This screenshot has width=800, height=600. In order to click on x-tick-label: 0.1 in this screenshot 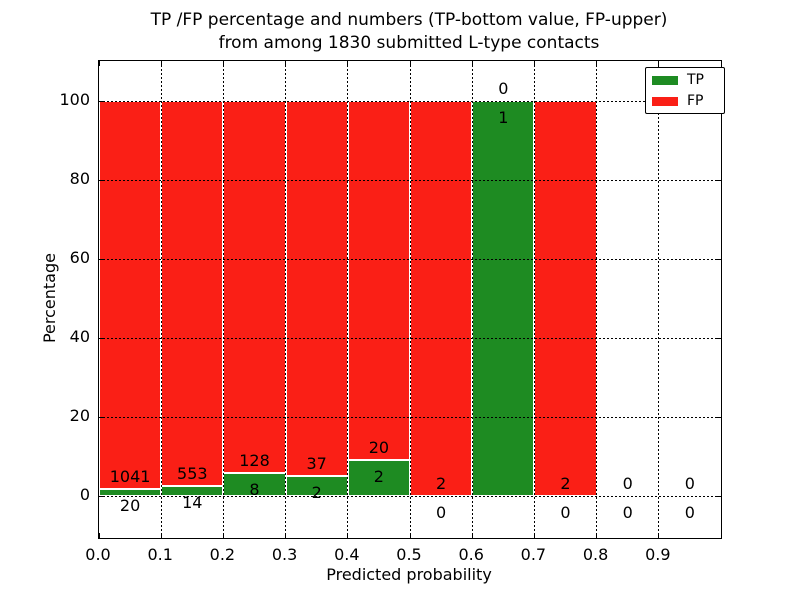, I will do `click(160, 554)`.